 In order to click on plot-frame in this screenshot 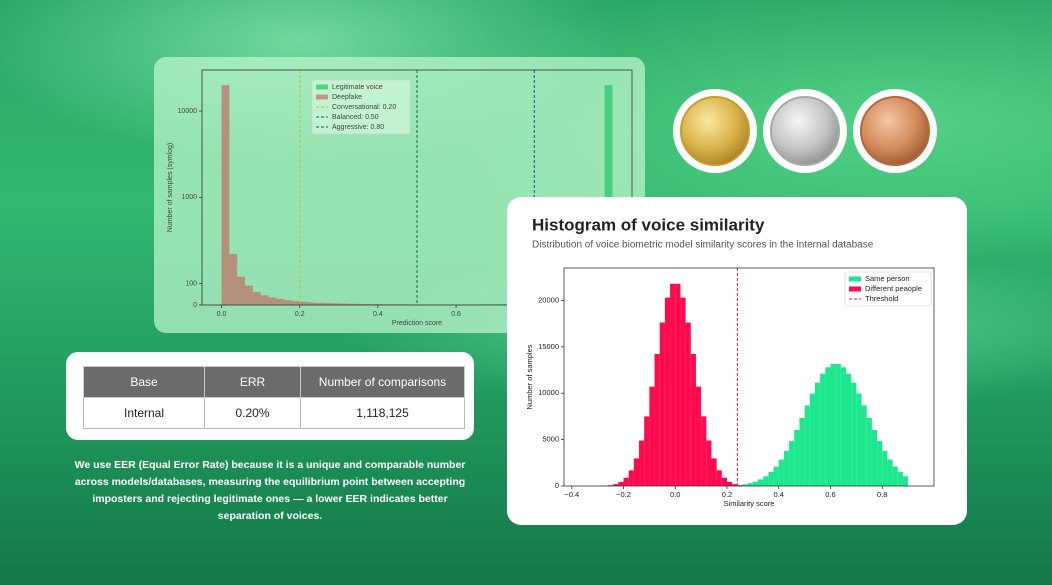, I will do `click(749, 377)`.